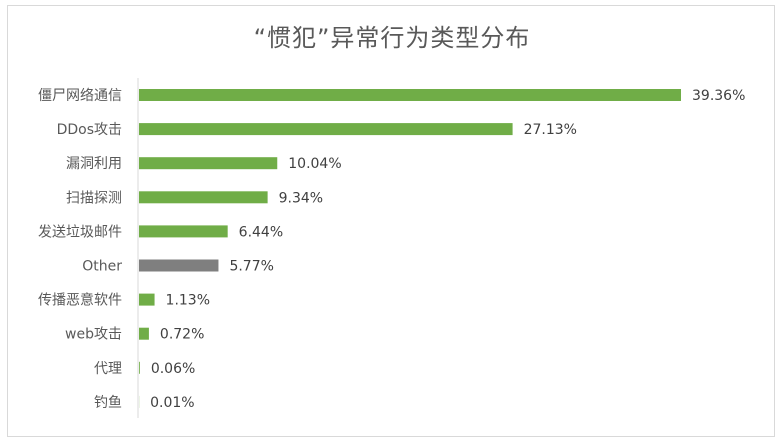  Describe the element at coordinates (550, 130) in the screenshot. I see `data-label: 27.13%` at that location.